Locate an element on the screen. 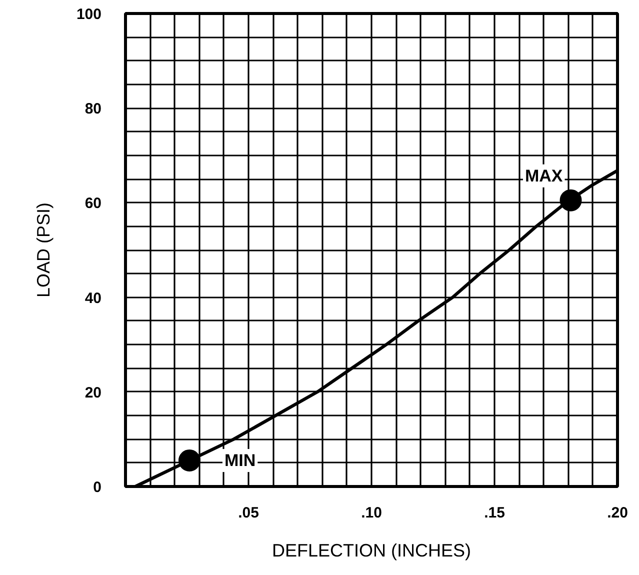  y-tick-label: 80 is located at coordinates (93, 109).